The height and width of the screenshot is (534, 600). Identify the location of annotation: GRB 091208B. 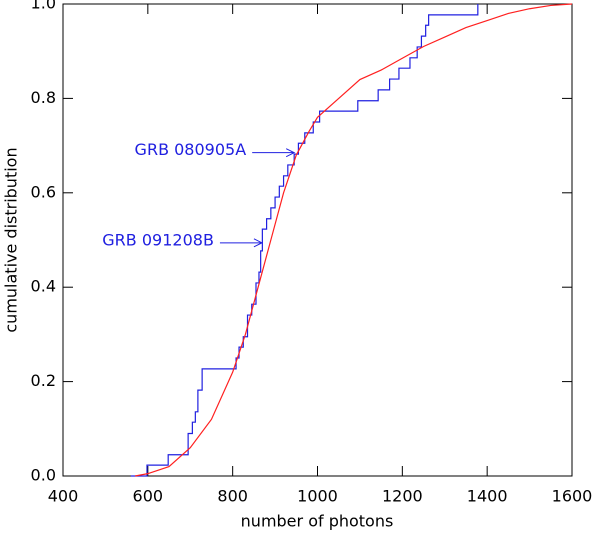
(158, 239).